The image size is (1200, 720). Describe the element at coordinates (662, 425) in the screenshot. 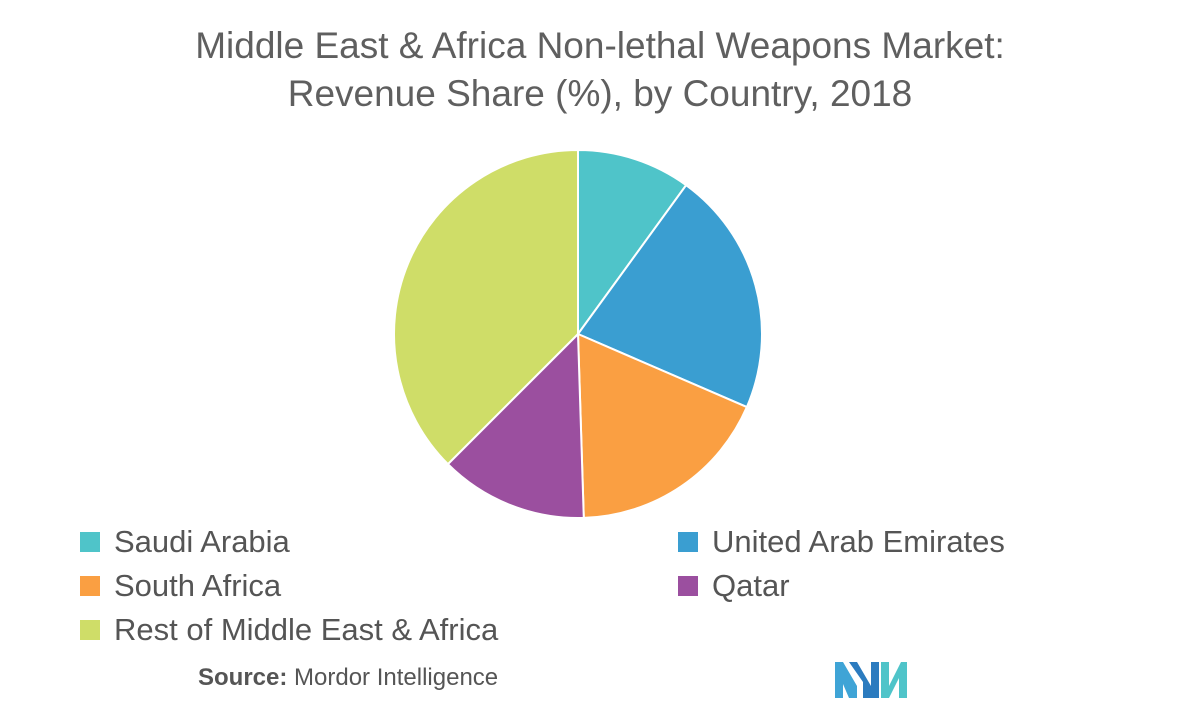

I see `pie-slice-south-africa` at that location.